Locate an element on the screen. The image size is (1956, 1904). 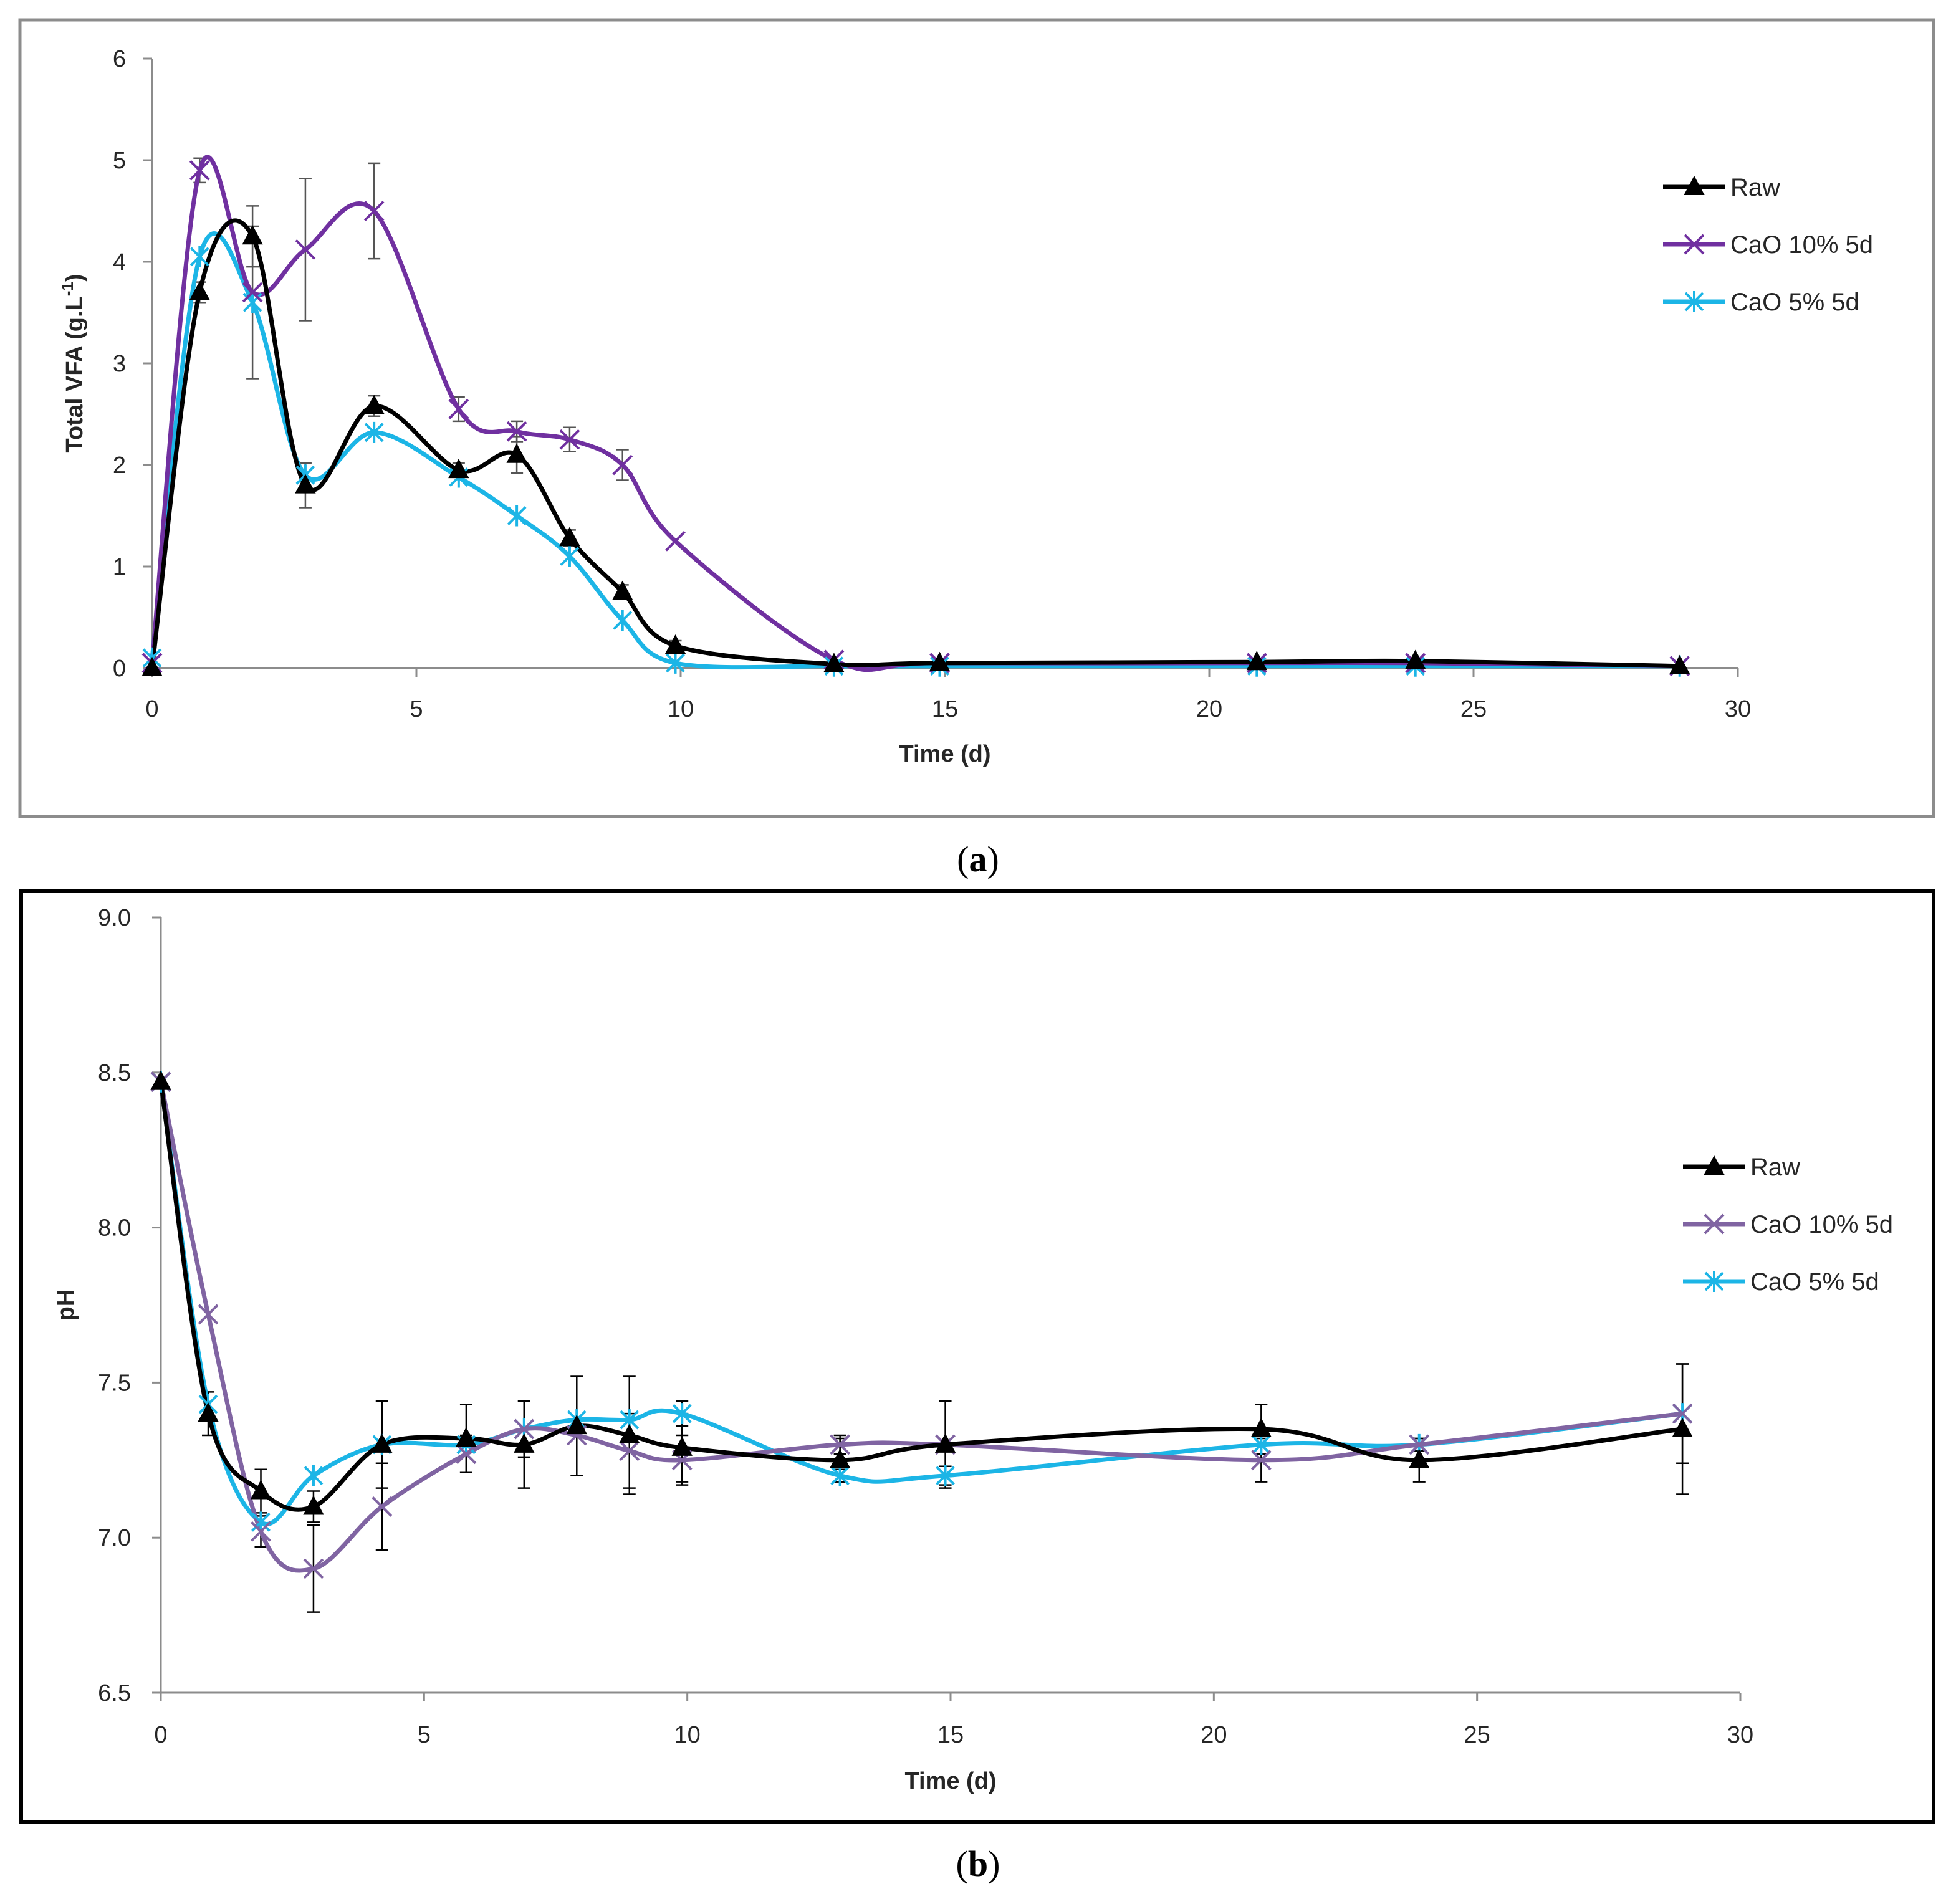
x-tick-label: 0 is located at coordinates (161, 1735).